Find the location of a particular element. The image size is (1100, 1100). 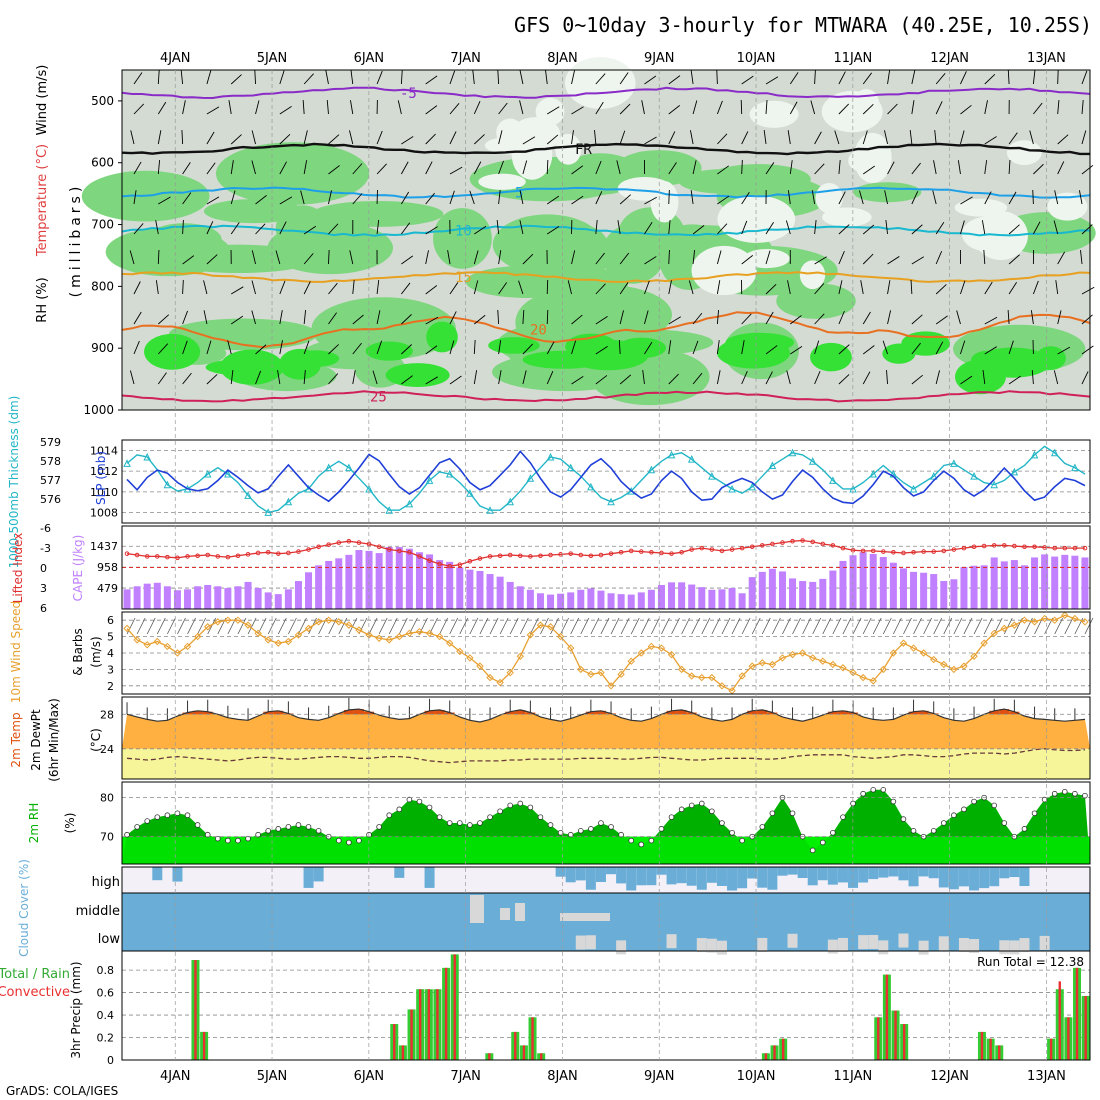

slp-tick: 1012 is located at coordinates (104, 471).